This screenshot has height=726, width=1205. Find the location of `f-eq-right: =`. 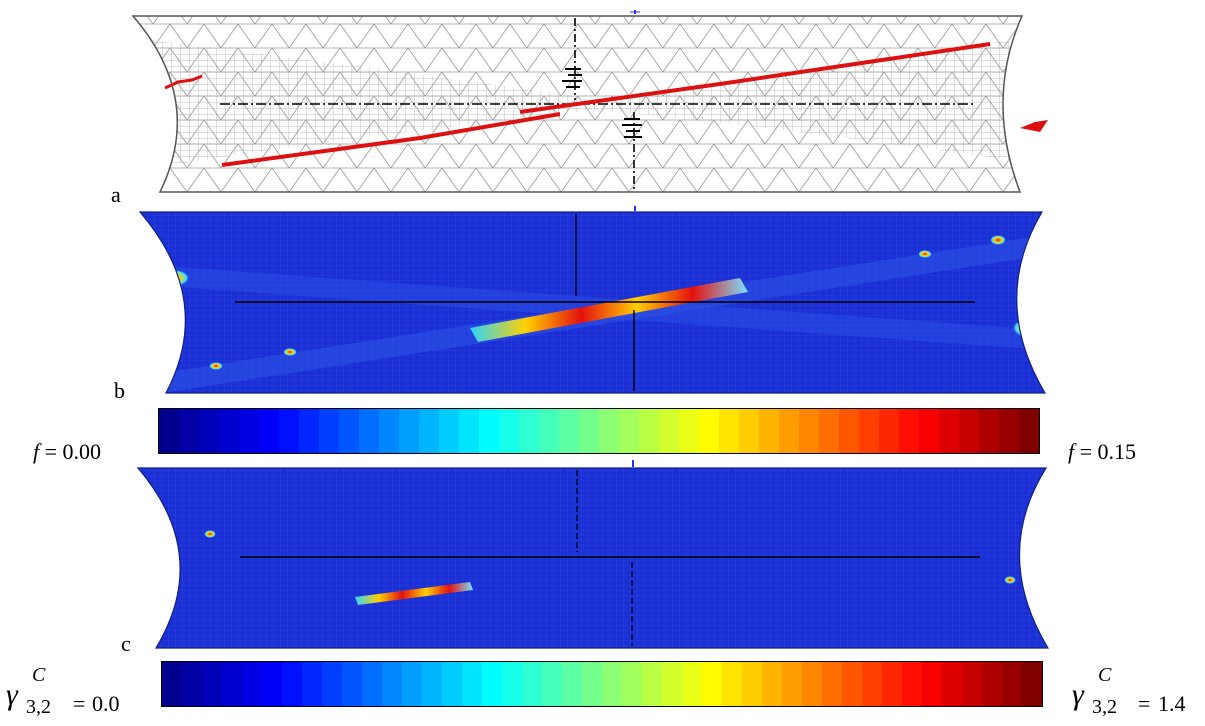

f-eq-right: = is located at coordinates (1086, 451).